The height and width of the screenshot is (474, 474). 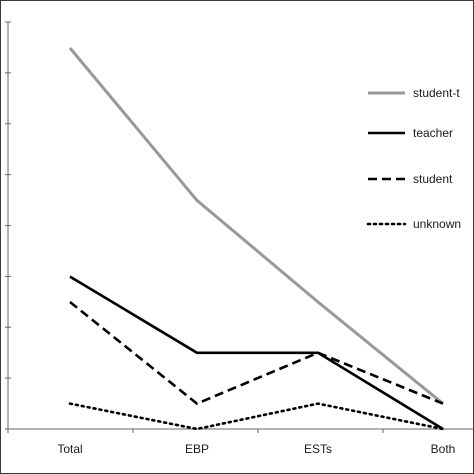 I want to click on legend-label: student, so click(x=433, y=179).